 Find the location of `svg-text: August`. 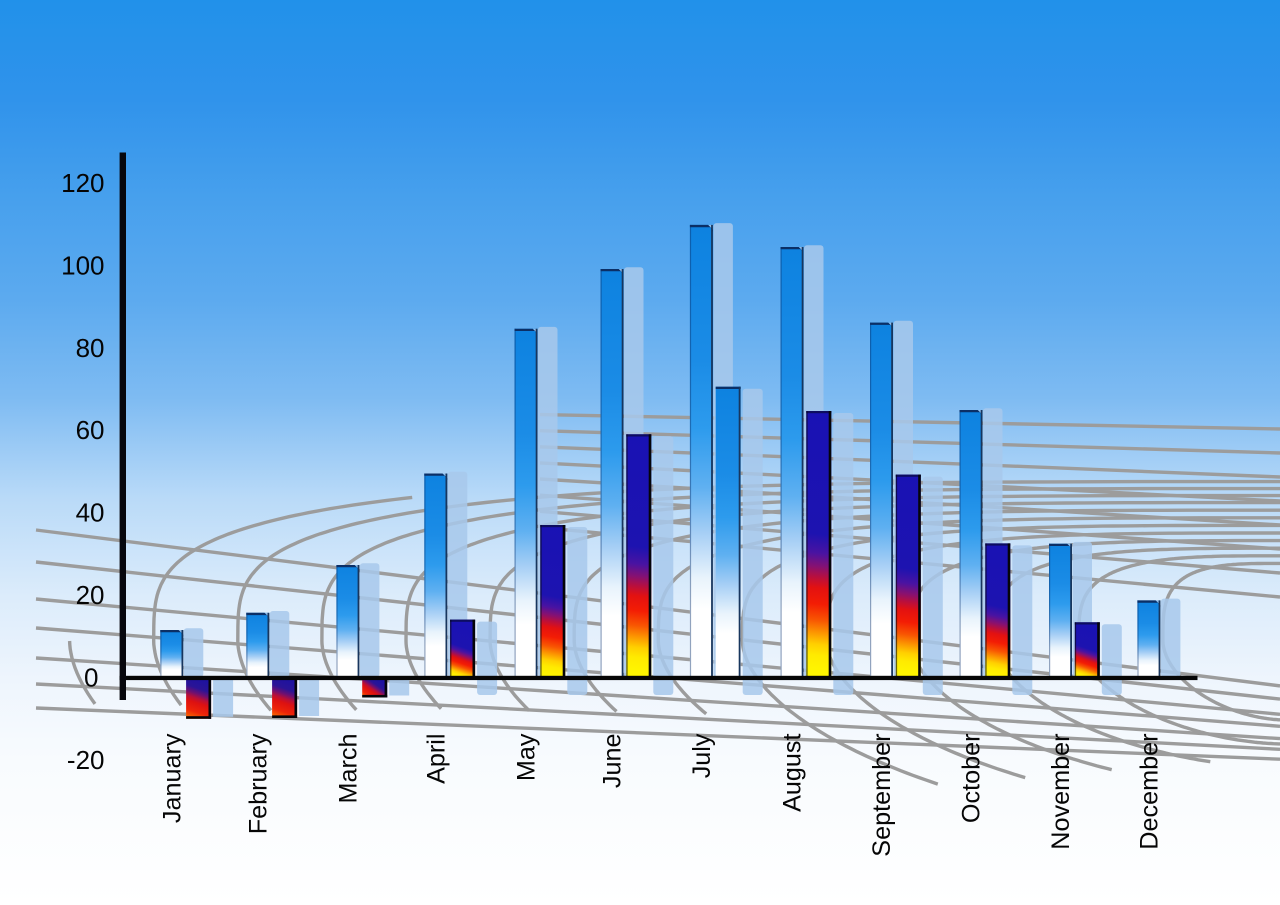

svg-text: August is located at coordinates (793, 773).